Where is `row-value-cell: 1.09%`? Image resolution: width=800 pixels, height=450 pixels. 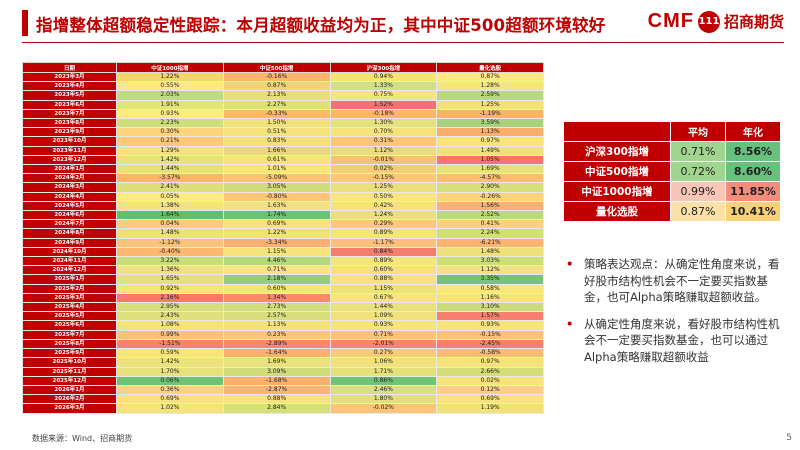
row-value-cell: 1.09% is located at coordinates (383, 316).